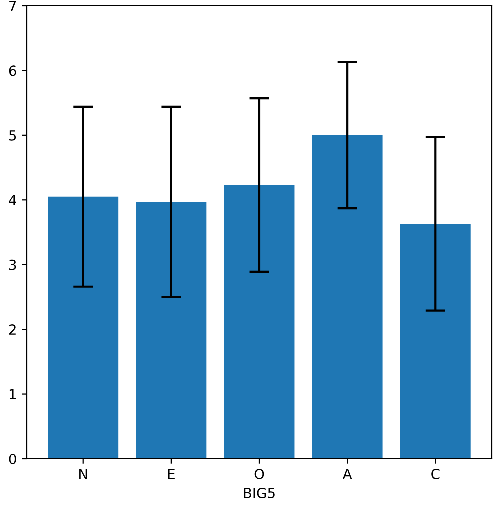 Image resolution: width=498 pixels, height=514 pixels. I want to click on x-tick-label: N, so click(84, 474).